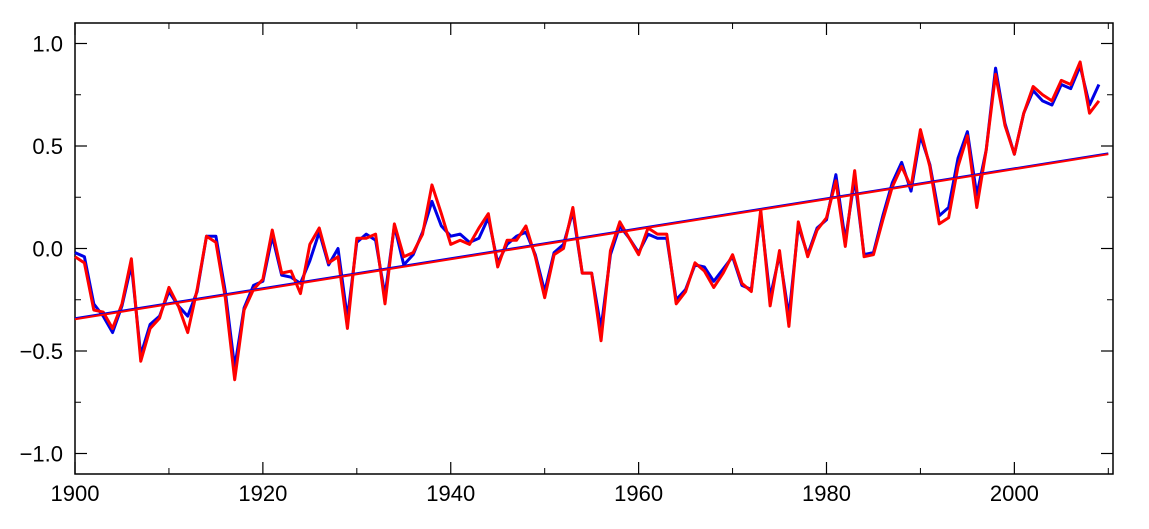 This screenshot has width=1149, height=529. I want to click on x-tick-label: 1900, so click(75, 493).